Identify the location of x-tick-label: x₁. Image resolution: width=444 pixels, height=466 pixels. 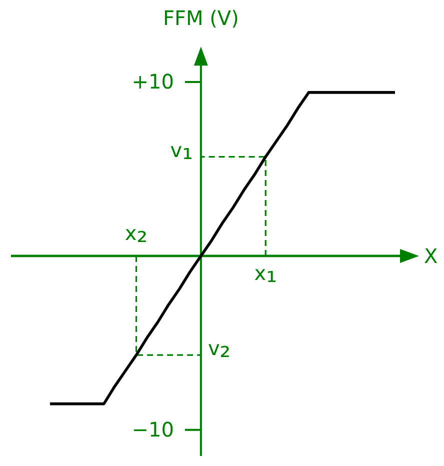
(265, 273).